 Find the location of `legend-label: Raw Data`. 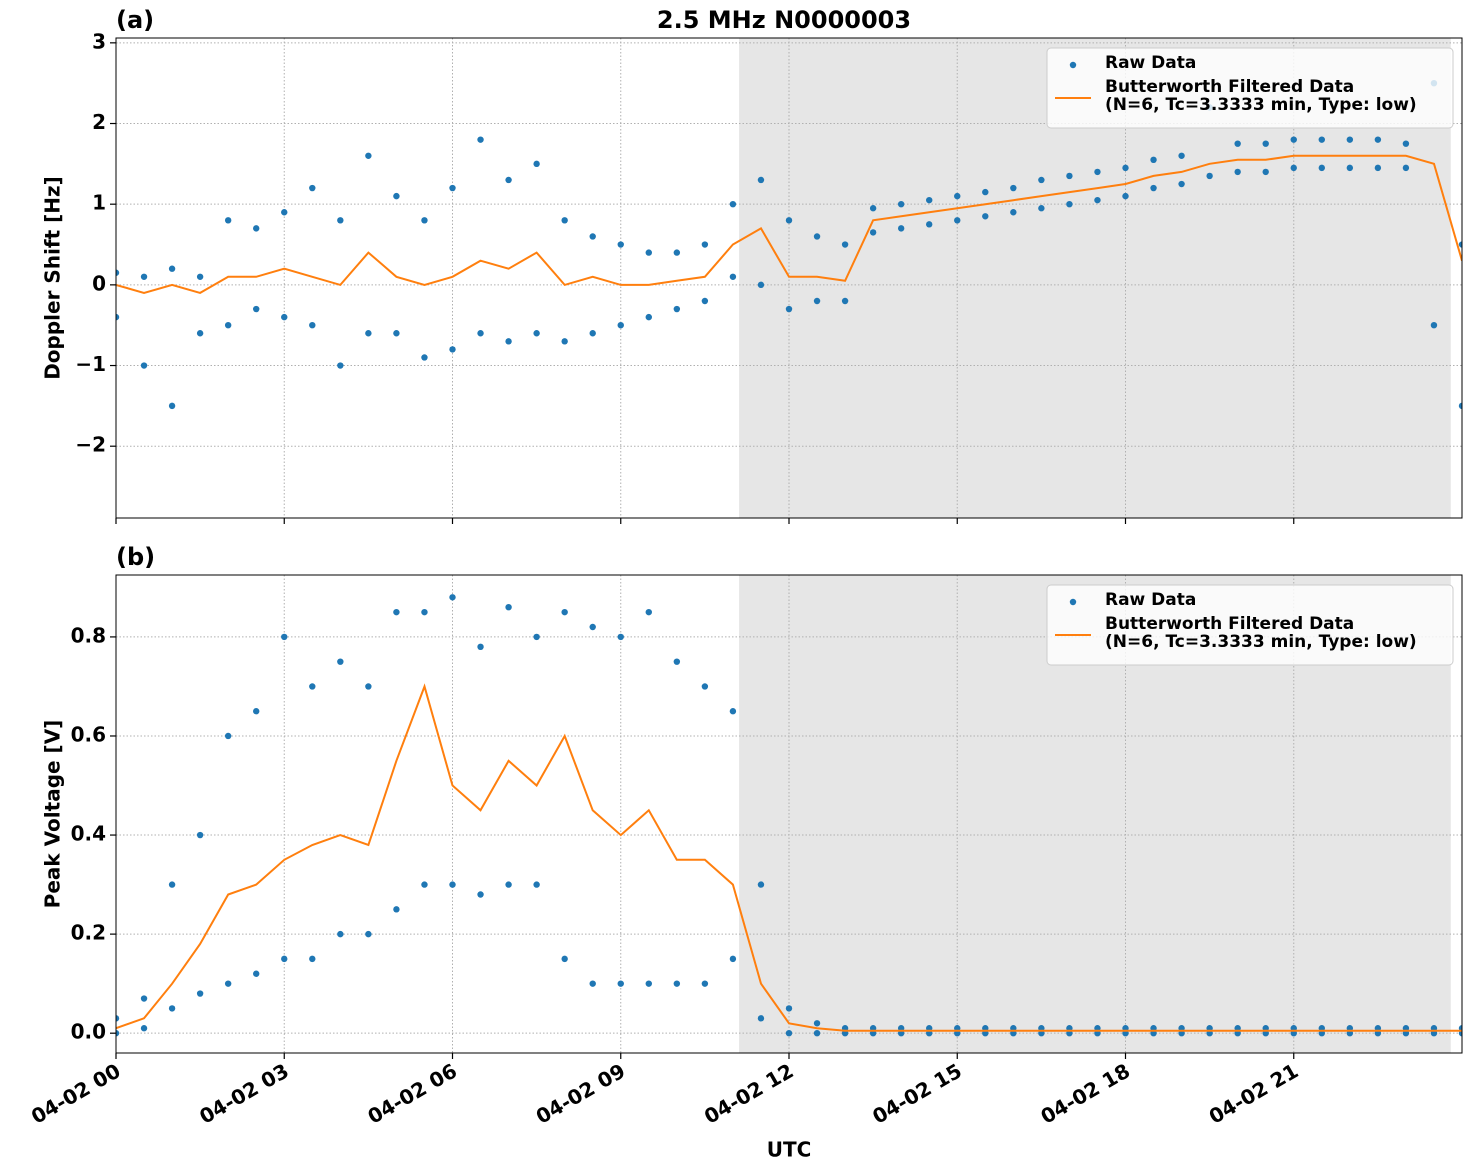

legend-label: Raw Data is located at coordinates (1151, 63).